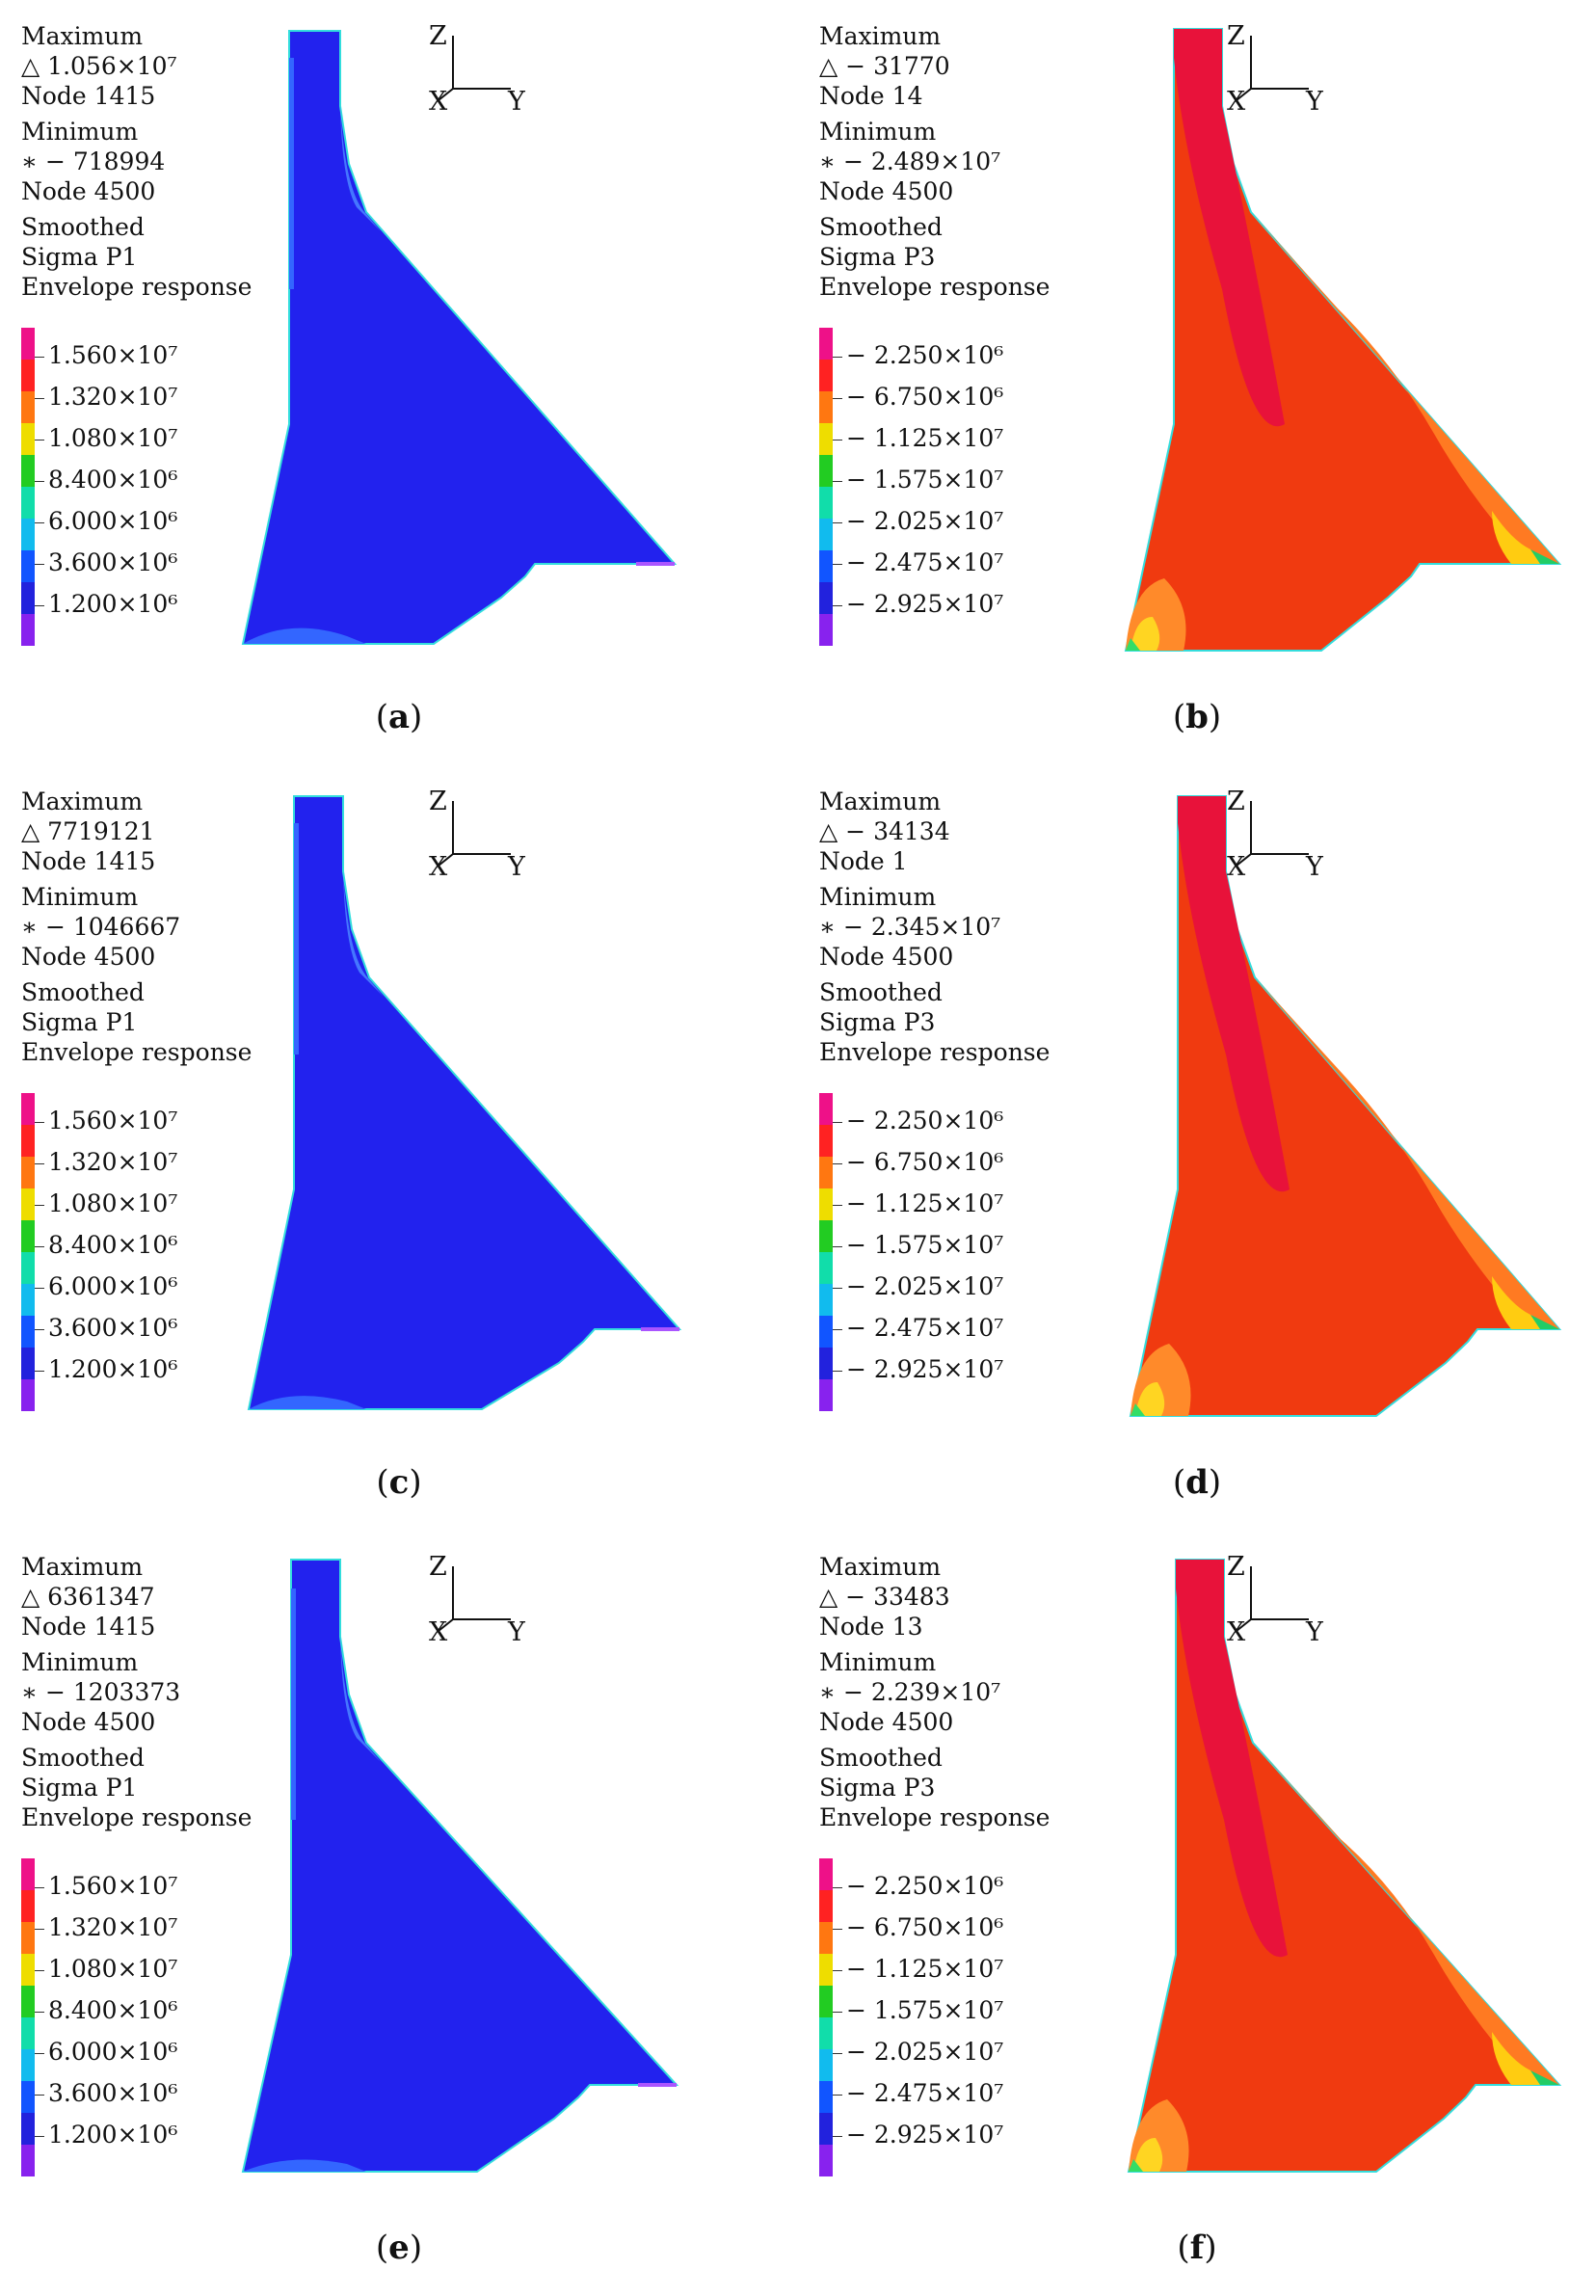  Describe the element at coordinates (871, 1627) in the screenshot. I see `max-node: Node 13` at that location.